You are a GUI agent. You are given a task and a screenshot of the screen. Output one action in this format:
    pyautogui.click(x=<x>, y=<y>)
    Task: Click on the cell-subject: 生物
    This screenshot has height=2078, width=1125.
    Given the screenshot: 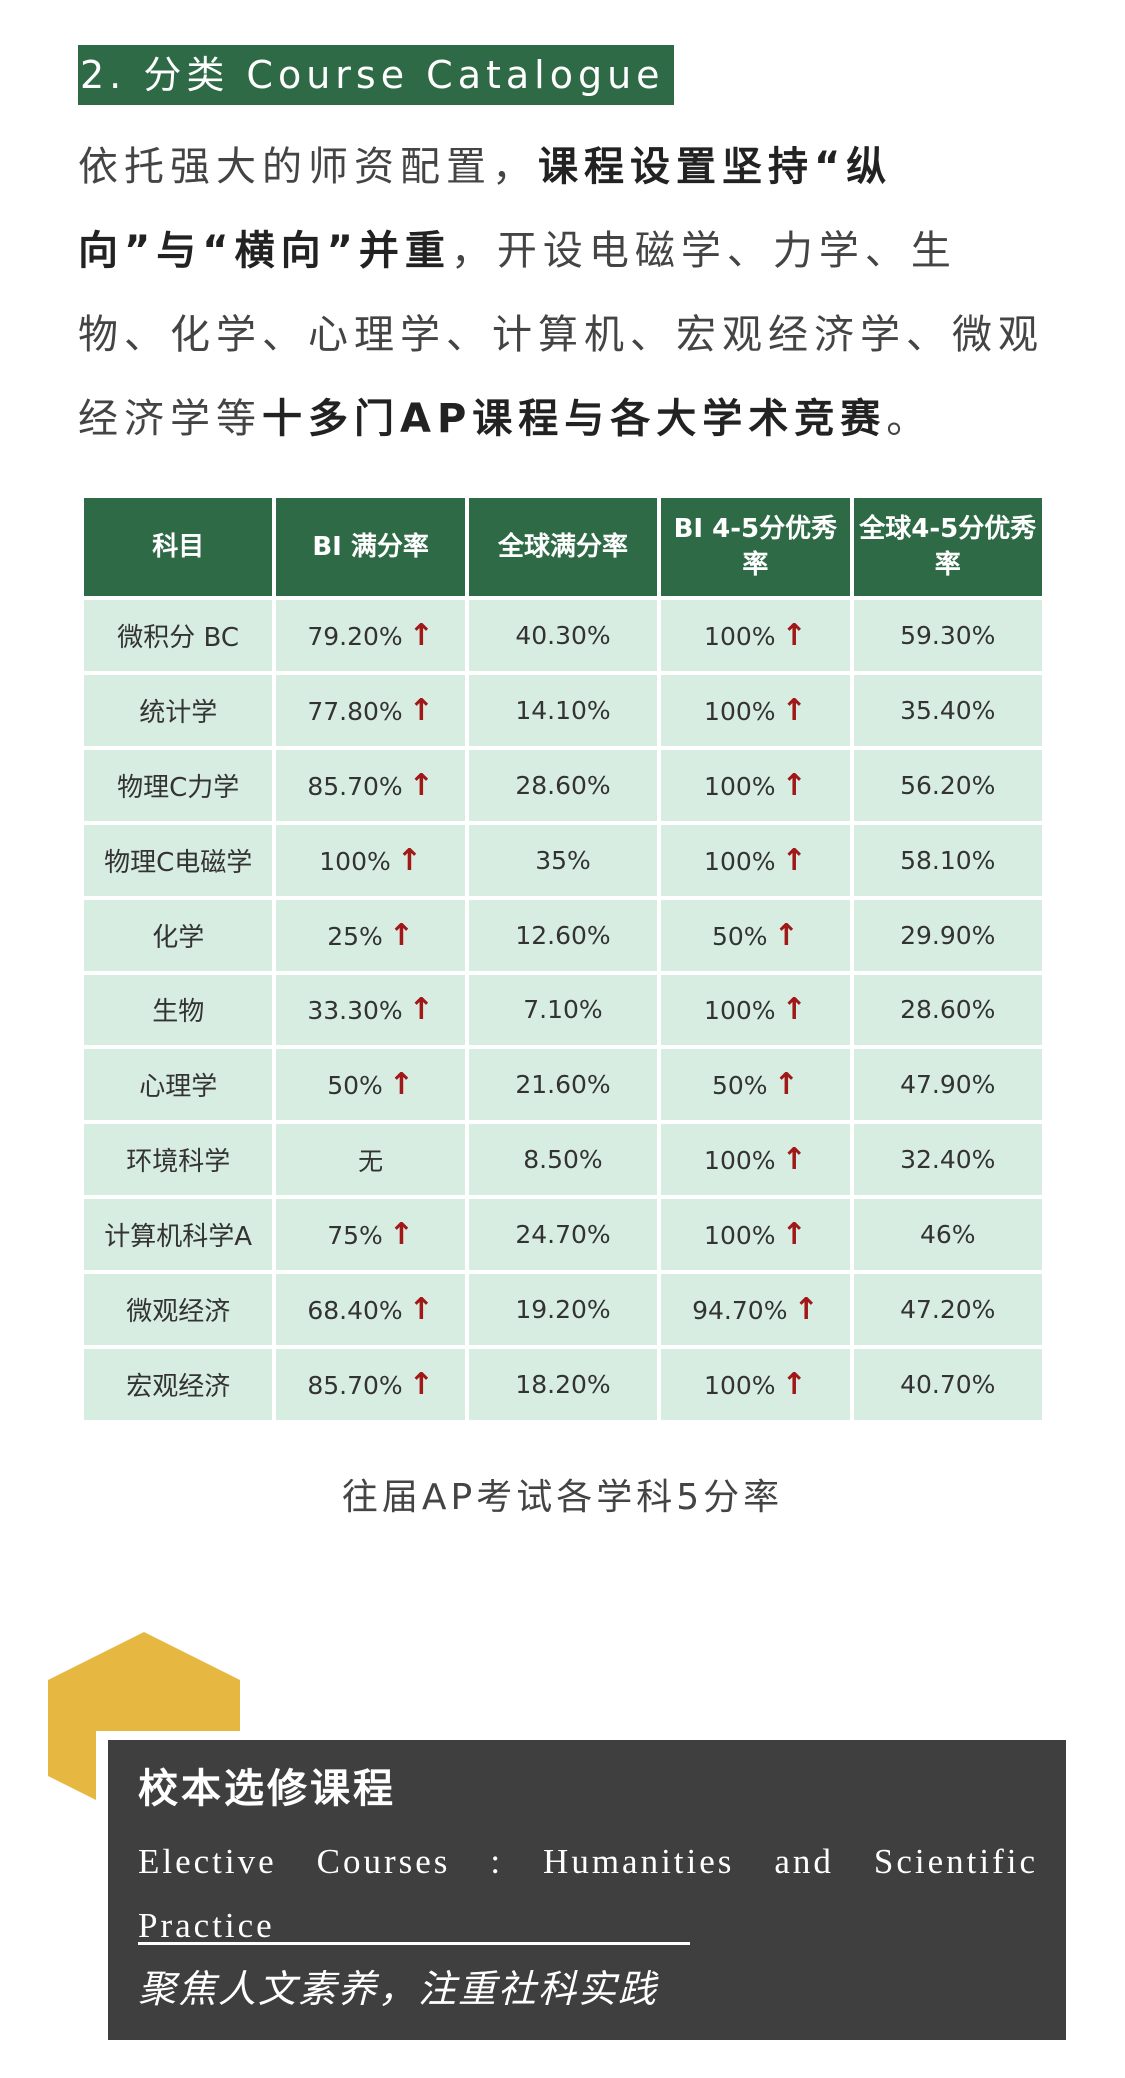 What is the action you would take?
    pyautogui.click(x=178, y=1010)
    